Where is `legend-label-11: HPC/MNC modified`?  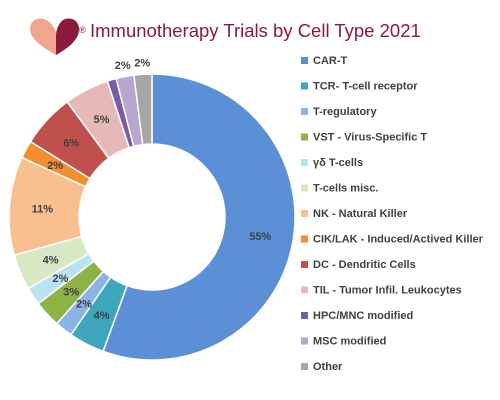 legend-label-11: HPC/MNC modified is located at coordinates (363, 316).